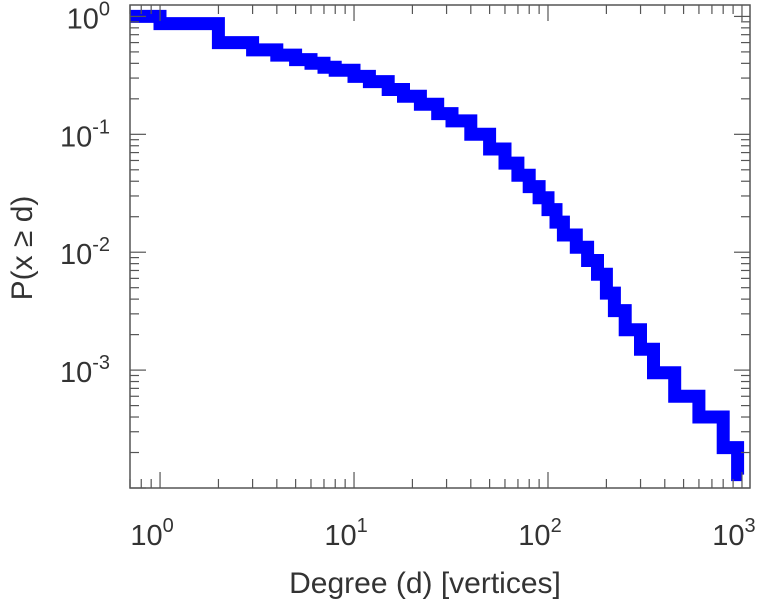 Image resolution: width=775 pixels, height=605 pixels. I want to click on y-axis-title: P(x ≥ d), so click(22, 248).